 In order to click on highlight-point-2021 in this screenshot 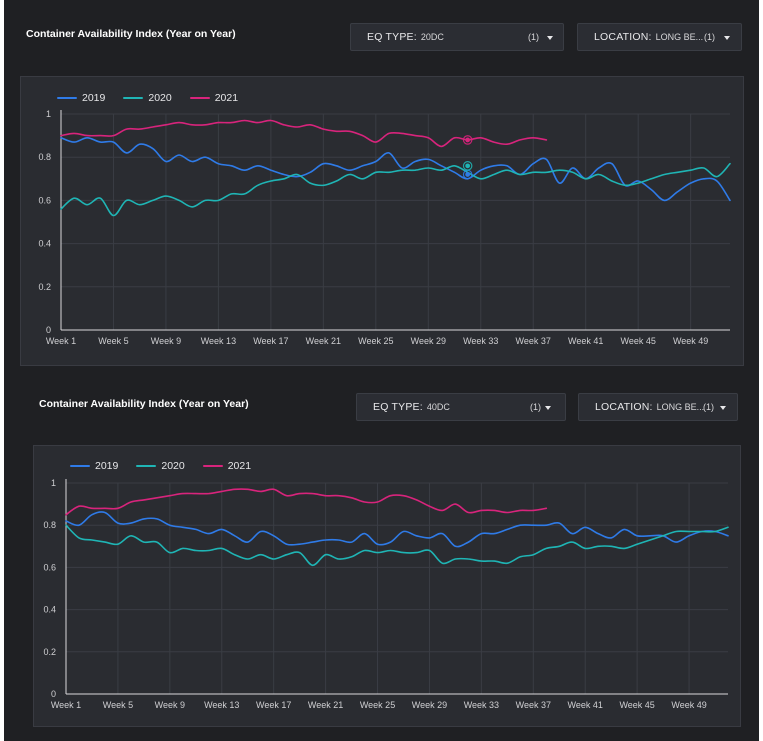, I will do `click(468, 140)`.